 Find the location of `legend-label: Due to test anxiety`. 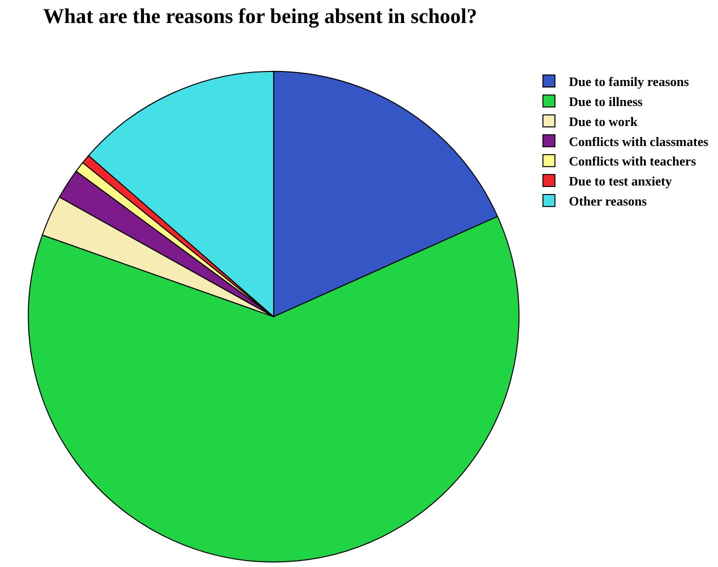

legend-label: Due to test anxiety is located at coordinates (620, 181).